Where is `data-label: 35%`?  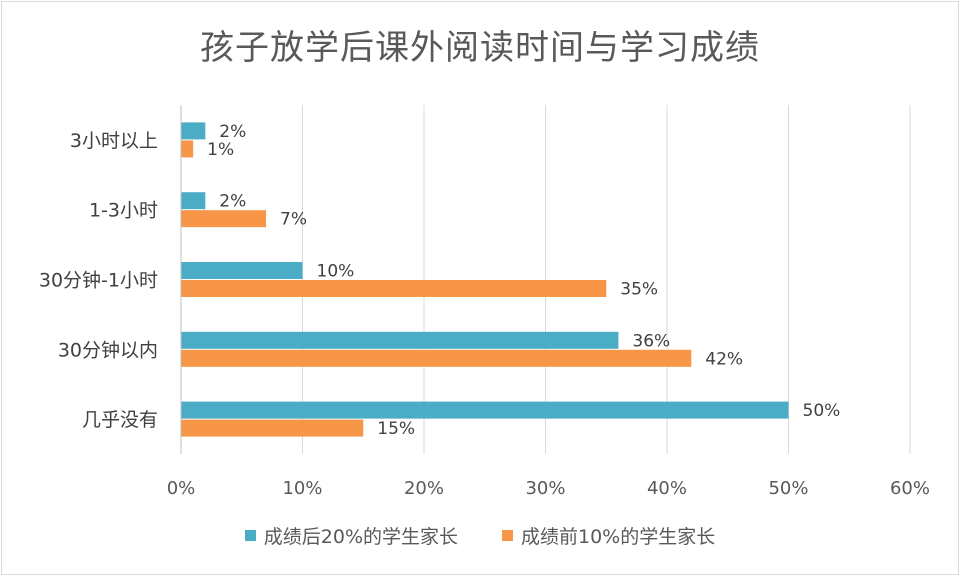
data-label: 35% is located at coordinates (639, 290).